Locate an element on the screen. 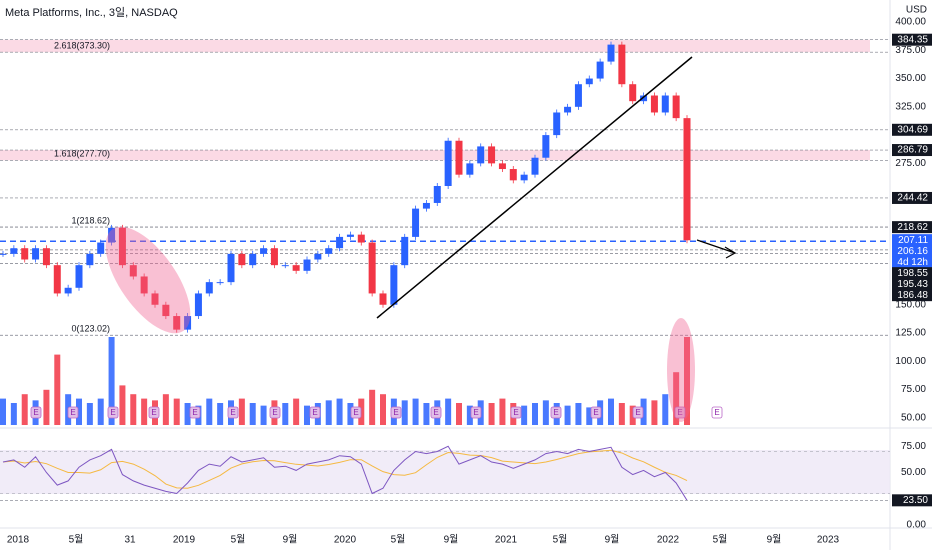 This screenshot has height=555, width=932. fib-band is located at coordinates (435, 155).